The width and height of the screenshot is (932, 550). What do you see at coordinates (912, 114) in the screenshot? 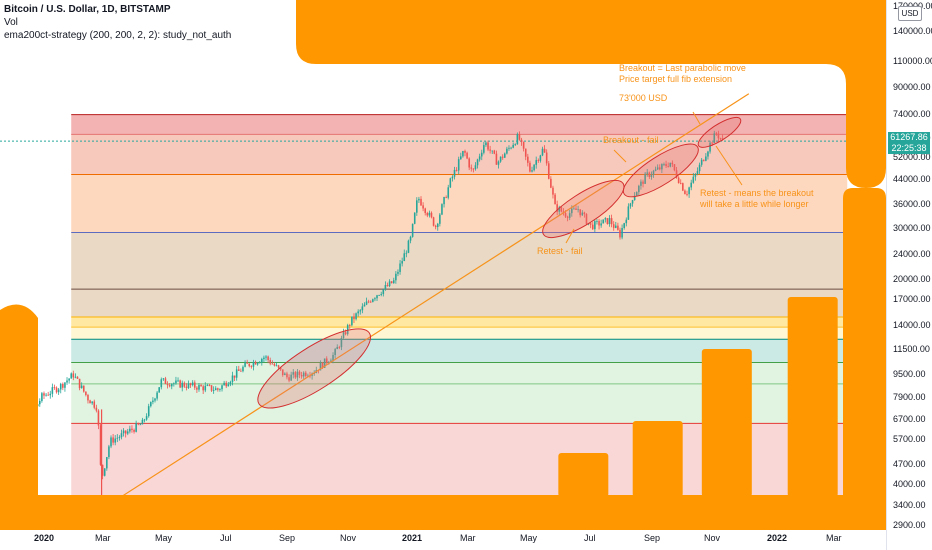
I see `price-tick-label: 74000.00` at bounding box center [912, 114].